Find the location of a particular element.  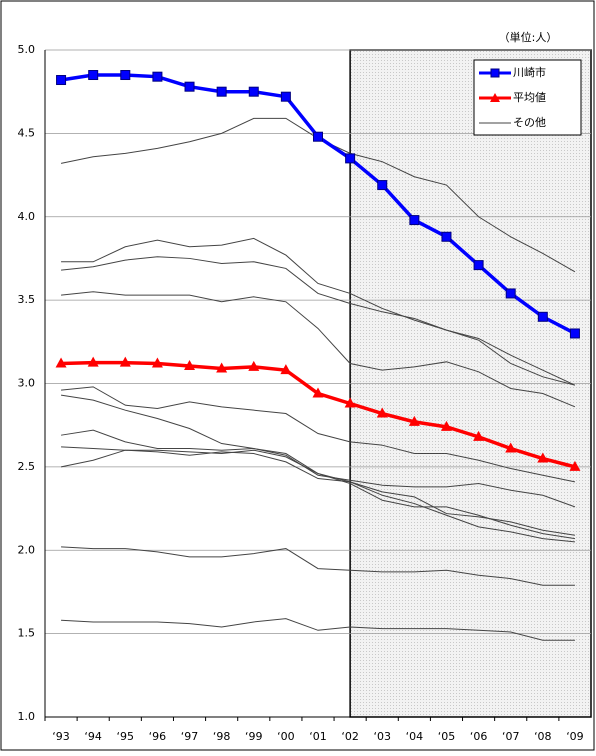

x-tick-label: ‘04 is located at coordinates (415, 736).